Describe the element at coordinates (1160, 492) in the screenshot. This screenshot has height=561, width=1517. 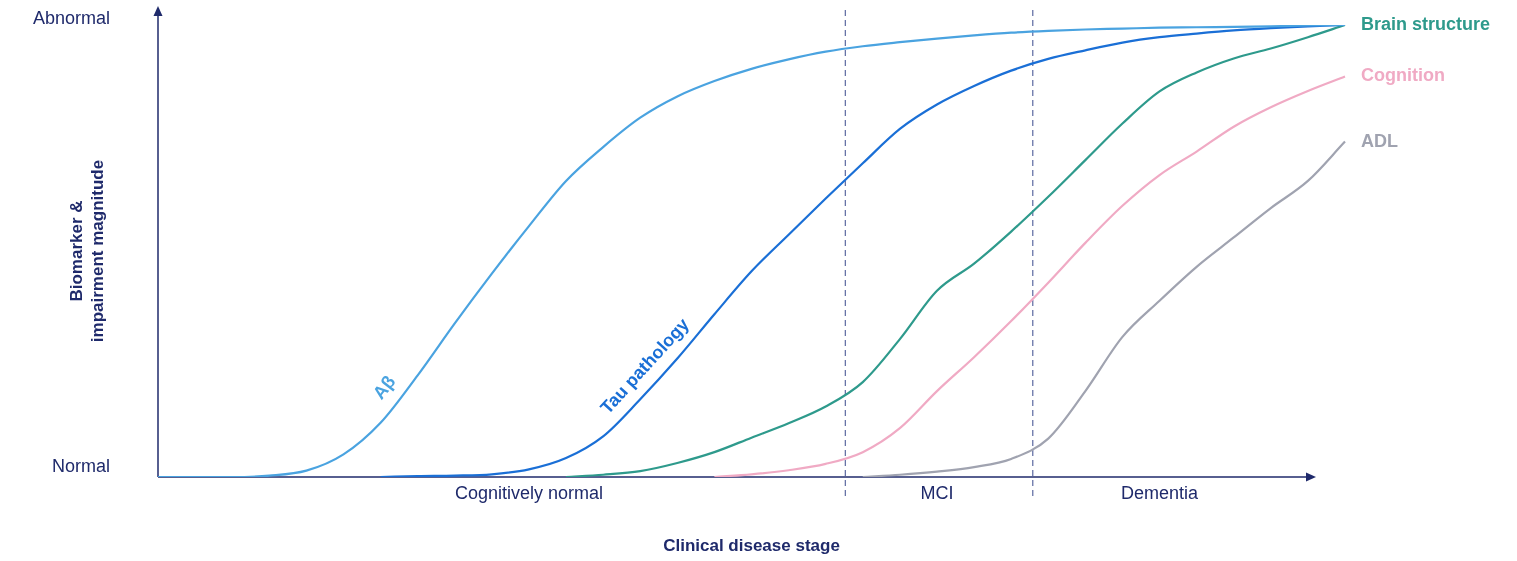
I see `x-tick-label: Dementia` at that location.